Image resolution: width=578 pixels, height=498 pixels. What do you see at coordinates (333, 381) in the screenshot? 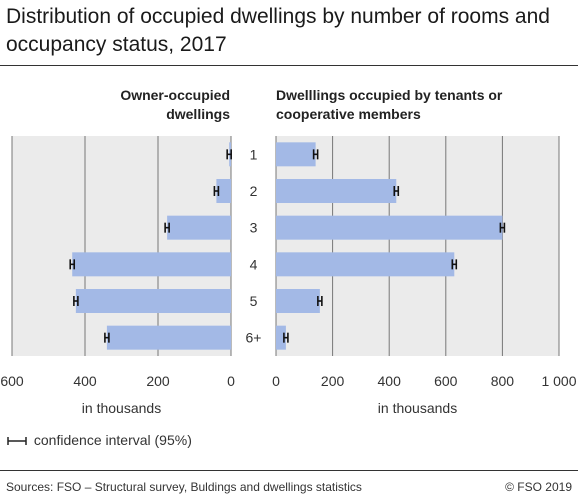
I see `right-tick-label: 200` at bounding box center [333, 381].